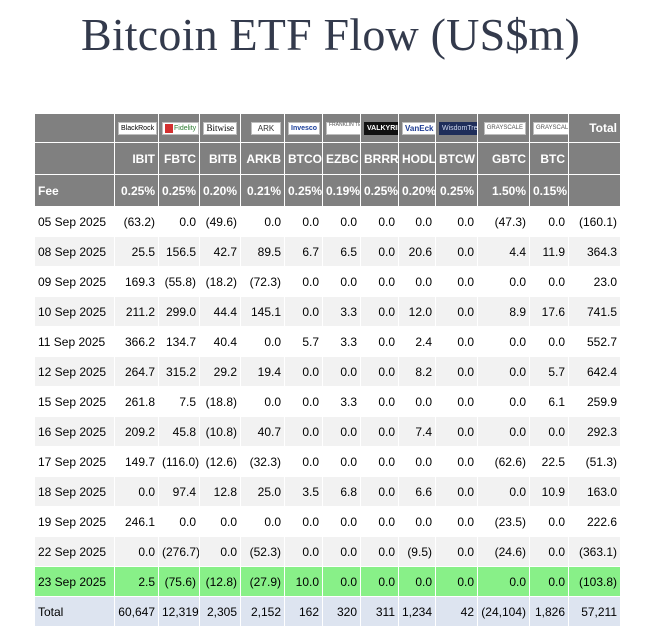 The image size is (661, 631). Describe the element at coordinates (74, 190) in the screenshot. I see `fee-label: Fee` at that location.